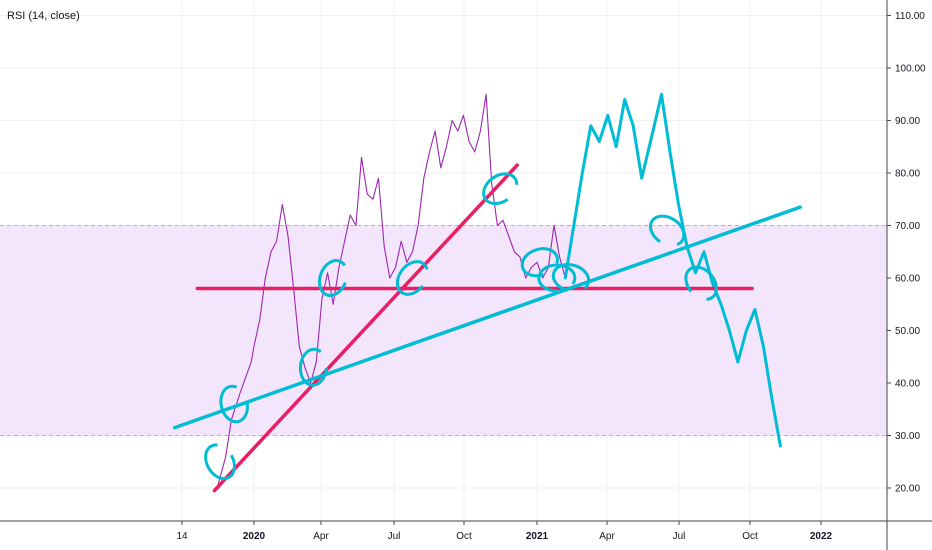 This screenshot has height=550, width=932. Describe the element at coordinates (907, 279) in the screenshot. I see `y-tick-label: 60.00` at that location.